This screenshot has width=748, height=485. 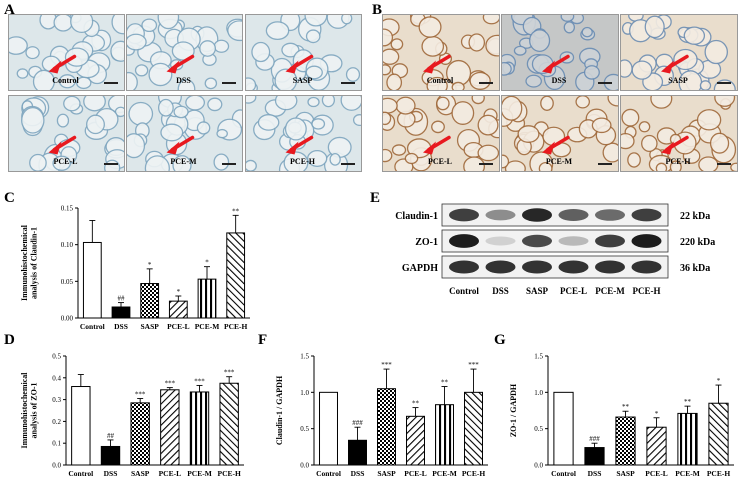 What do you see at coordinates (122, 299) in the screenshot?
I see `significance-label: ##` at bounding box center [122, 299].